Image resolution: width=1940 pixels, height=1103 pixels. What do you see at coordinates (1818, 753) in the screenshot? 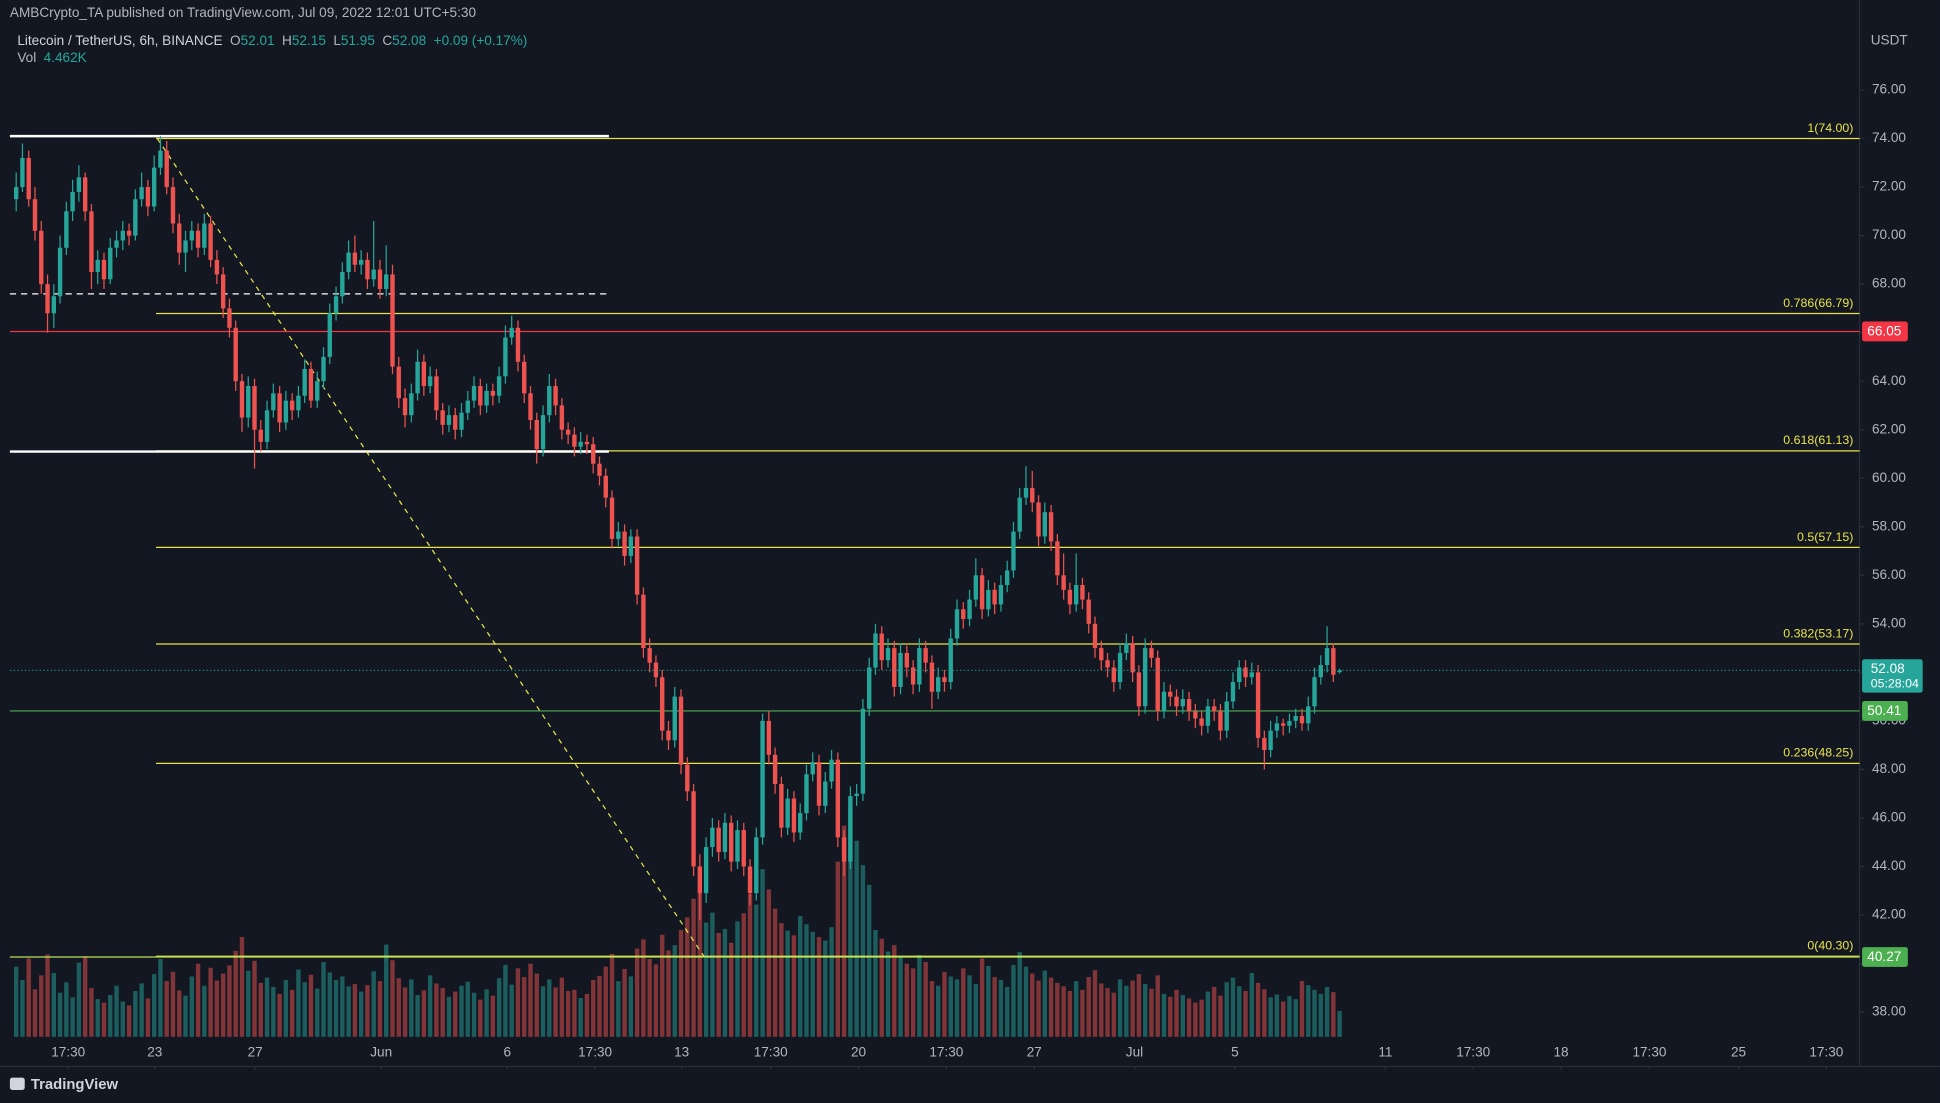
I see `fib-label: 0.236(48.25)` at bounding box center [1818, 753].